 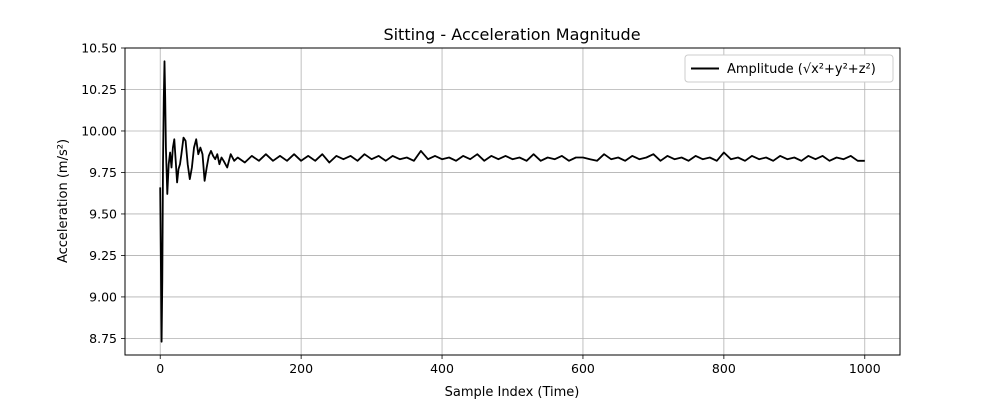 What do you see at coordinates (103, 213) in the screenshot?
I see `y-tick-label: 9.50` at bounding box center [103, 213].